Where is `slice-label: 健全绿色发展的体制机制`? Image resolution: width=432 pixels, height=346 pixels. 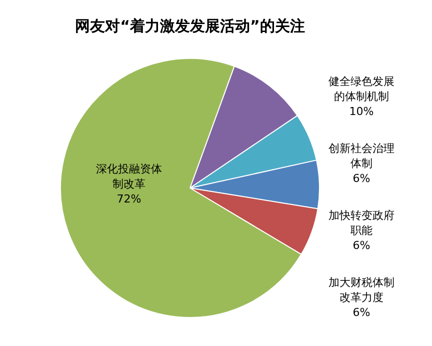 slice-label: 健全绿色发展的体制机制 is located at coordinates (361, 89).